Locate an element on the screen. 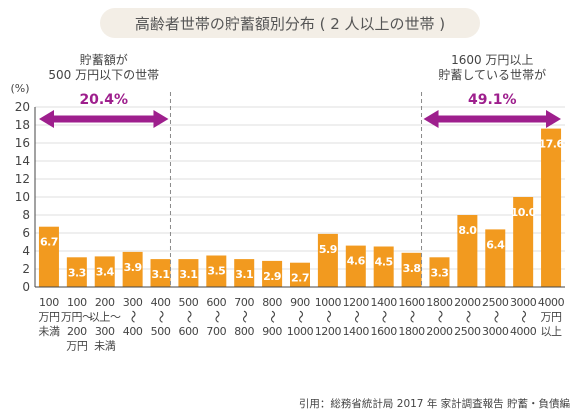  y-tick-label: 14 is located at coordinates (22, 161).